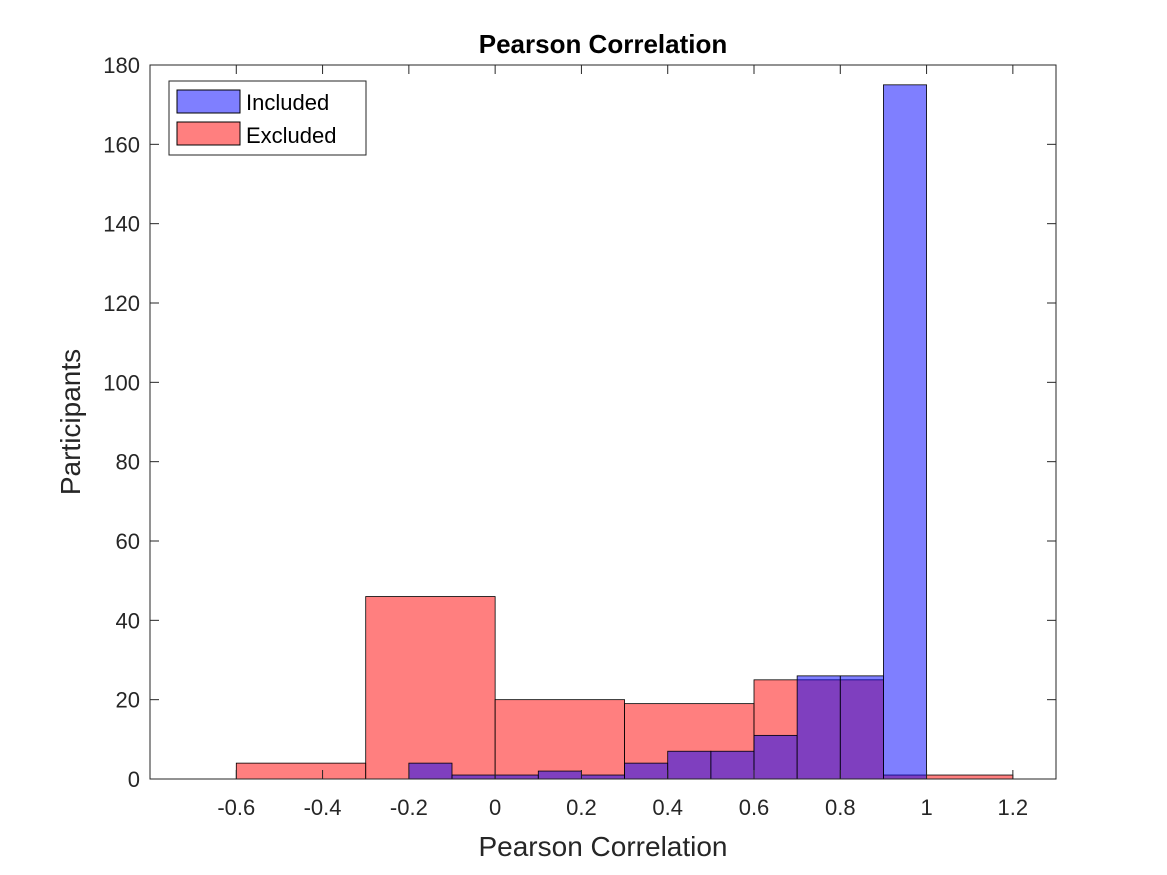 Image resolution: width=1167 pixels, height=875 pixels. I want to click on chart-title: Pearson Correlation, so click(603, 44).